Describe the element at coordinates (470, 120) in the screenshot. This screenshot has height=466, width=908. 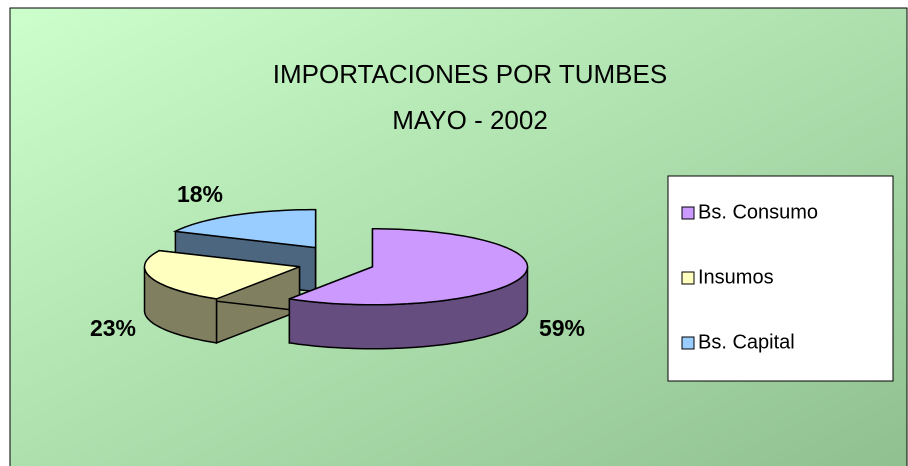
I see `chart-subtitle: MAYO - 2002` at that location.